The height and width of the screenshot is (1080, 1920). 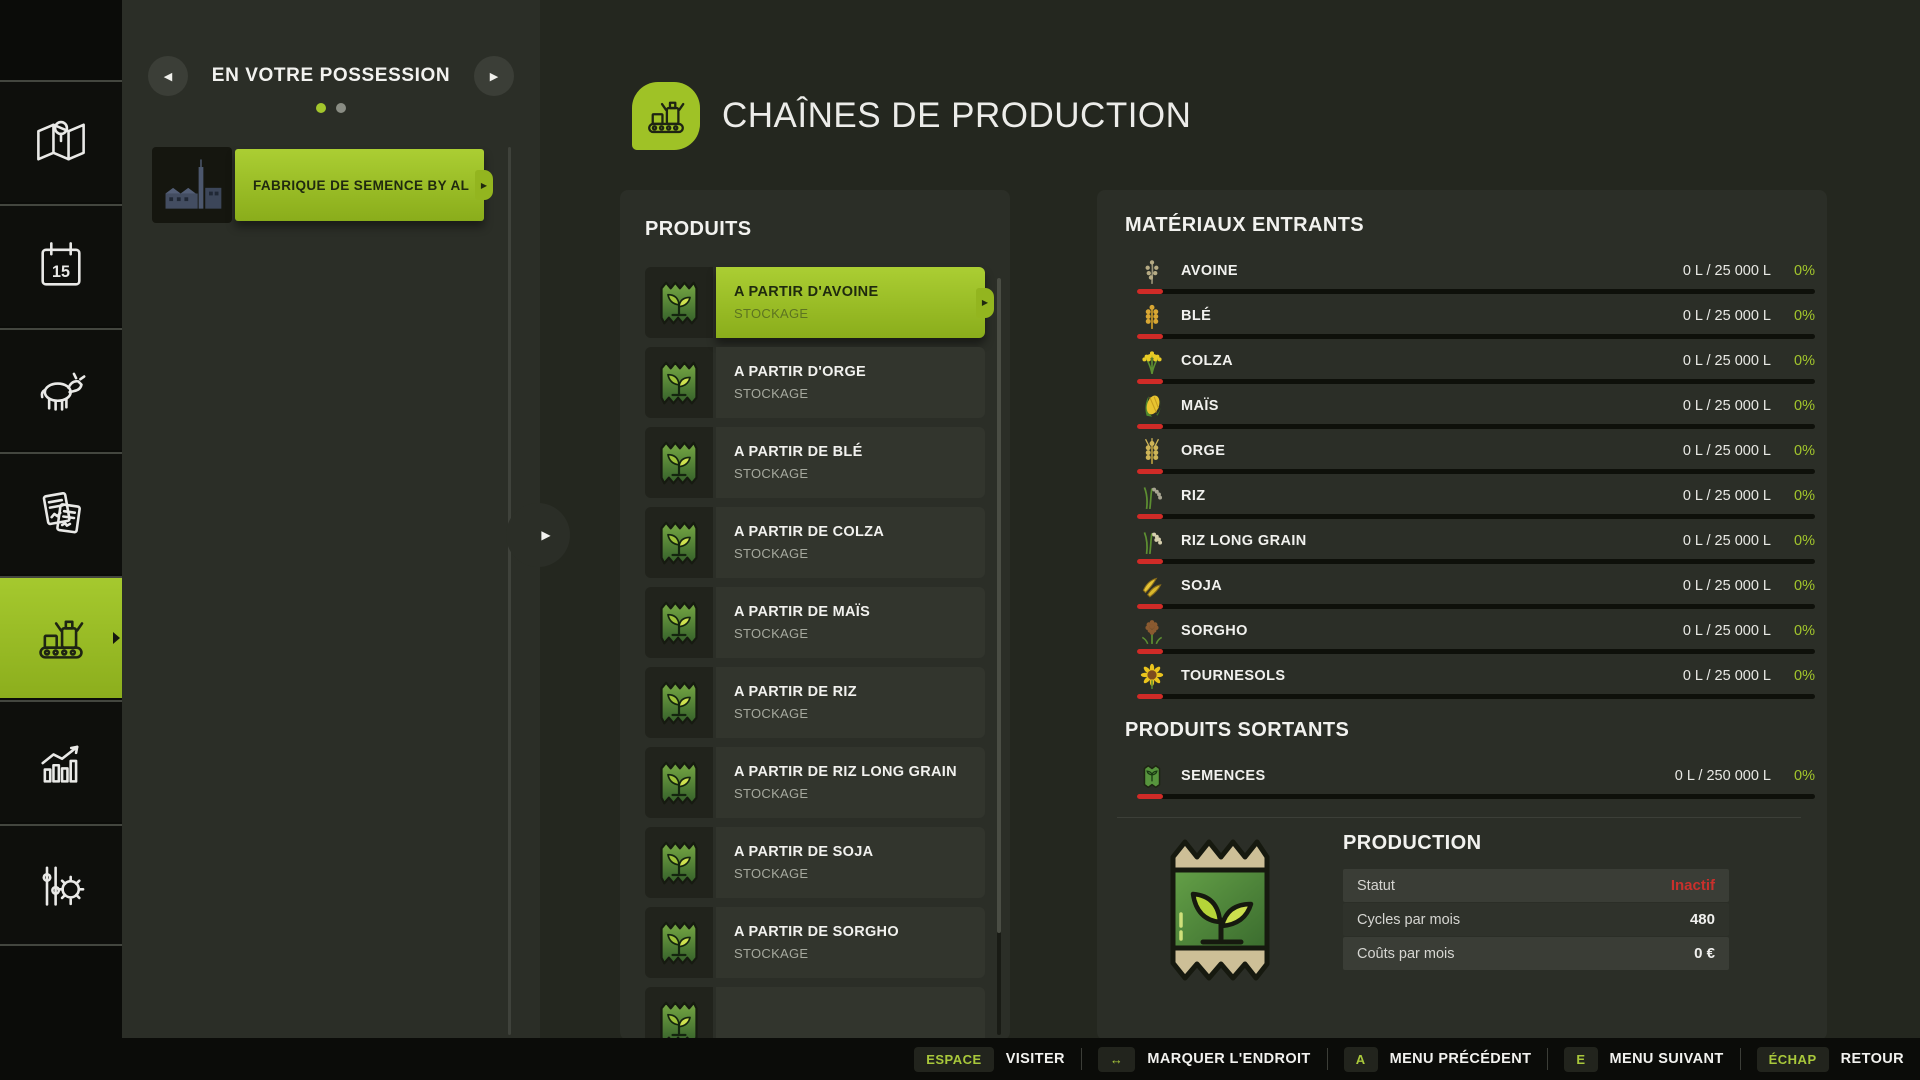 What do you see at coordinates (361, 185) in the screenshot?
I see `factory-label: FABRIQUE DE SEMENCE BY AL` at bounding box center [361, 185].